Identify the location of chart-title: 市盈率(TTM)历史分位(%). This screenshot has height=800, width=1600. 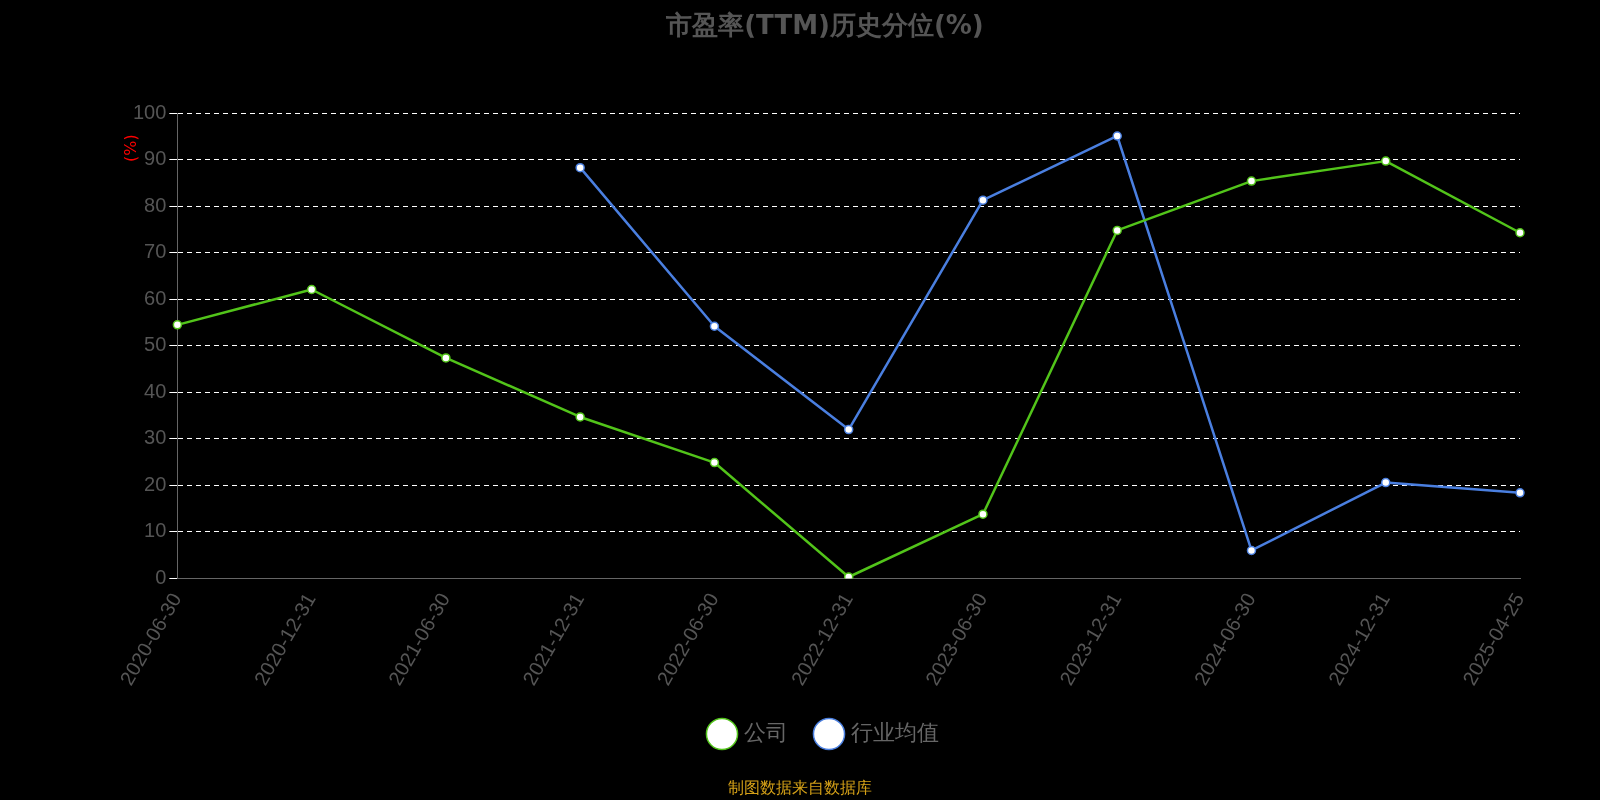
(824, 25).